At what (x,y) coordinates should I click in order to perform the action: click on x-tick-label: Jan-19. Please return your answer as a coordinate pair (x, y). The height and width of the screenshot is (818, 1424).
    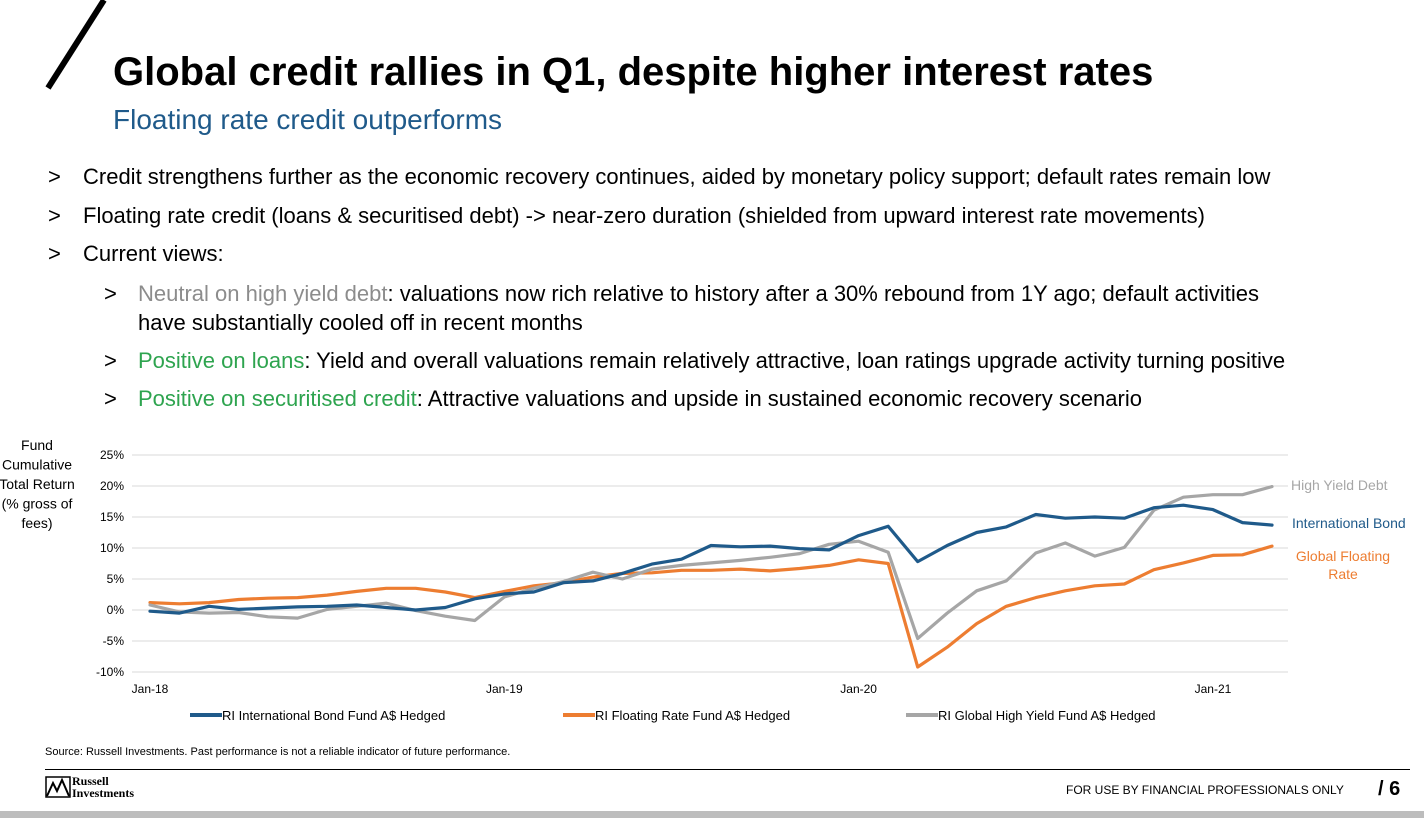
    Looking at the image, I should click on (504, 689).